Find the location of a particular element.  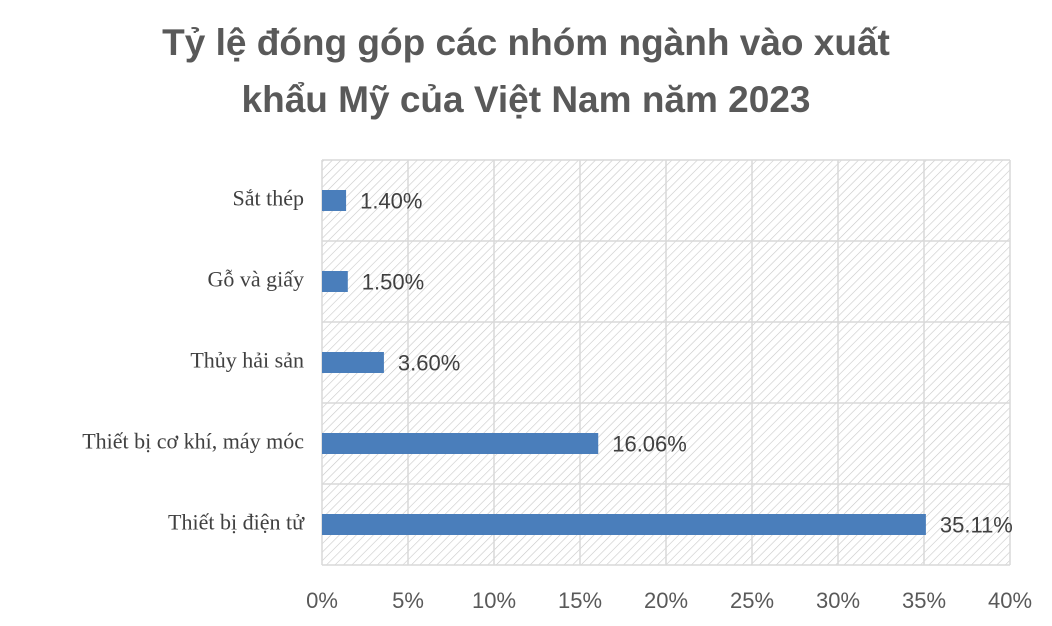

x-tick-label: 0% is located at coordinates (322, 600).